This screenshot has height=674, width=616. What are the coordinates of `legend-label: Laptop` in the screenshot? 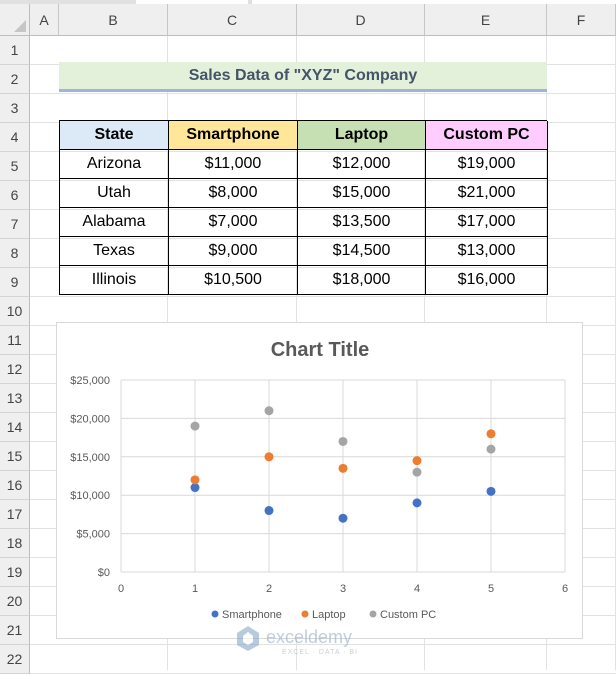 It's located at (329, 615).